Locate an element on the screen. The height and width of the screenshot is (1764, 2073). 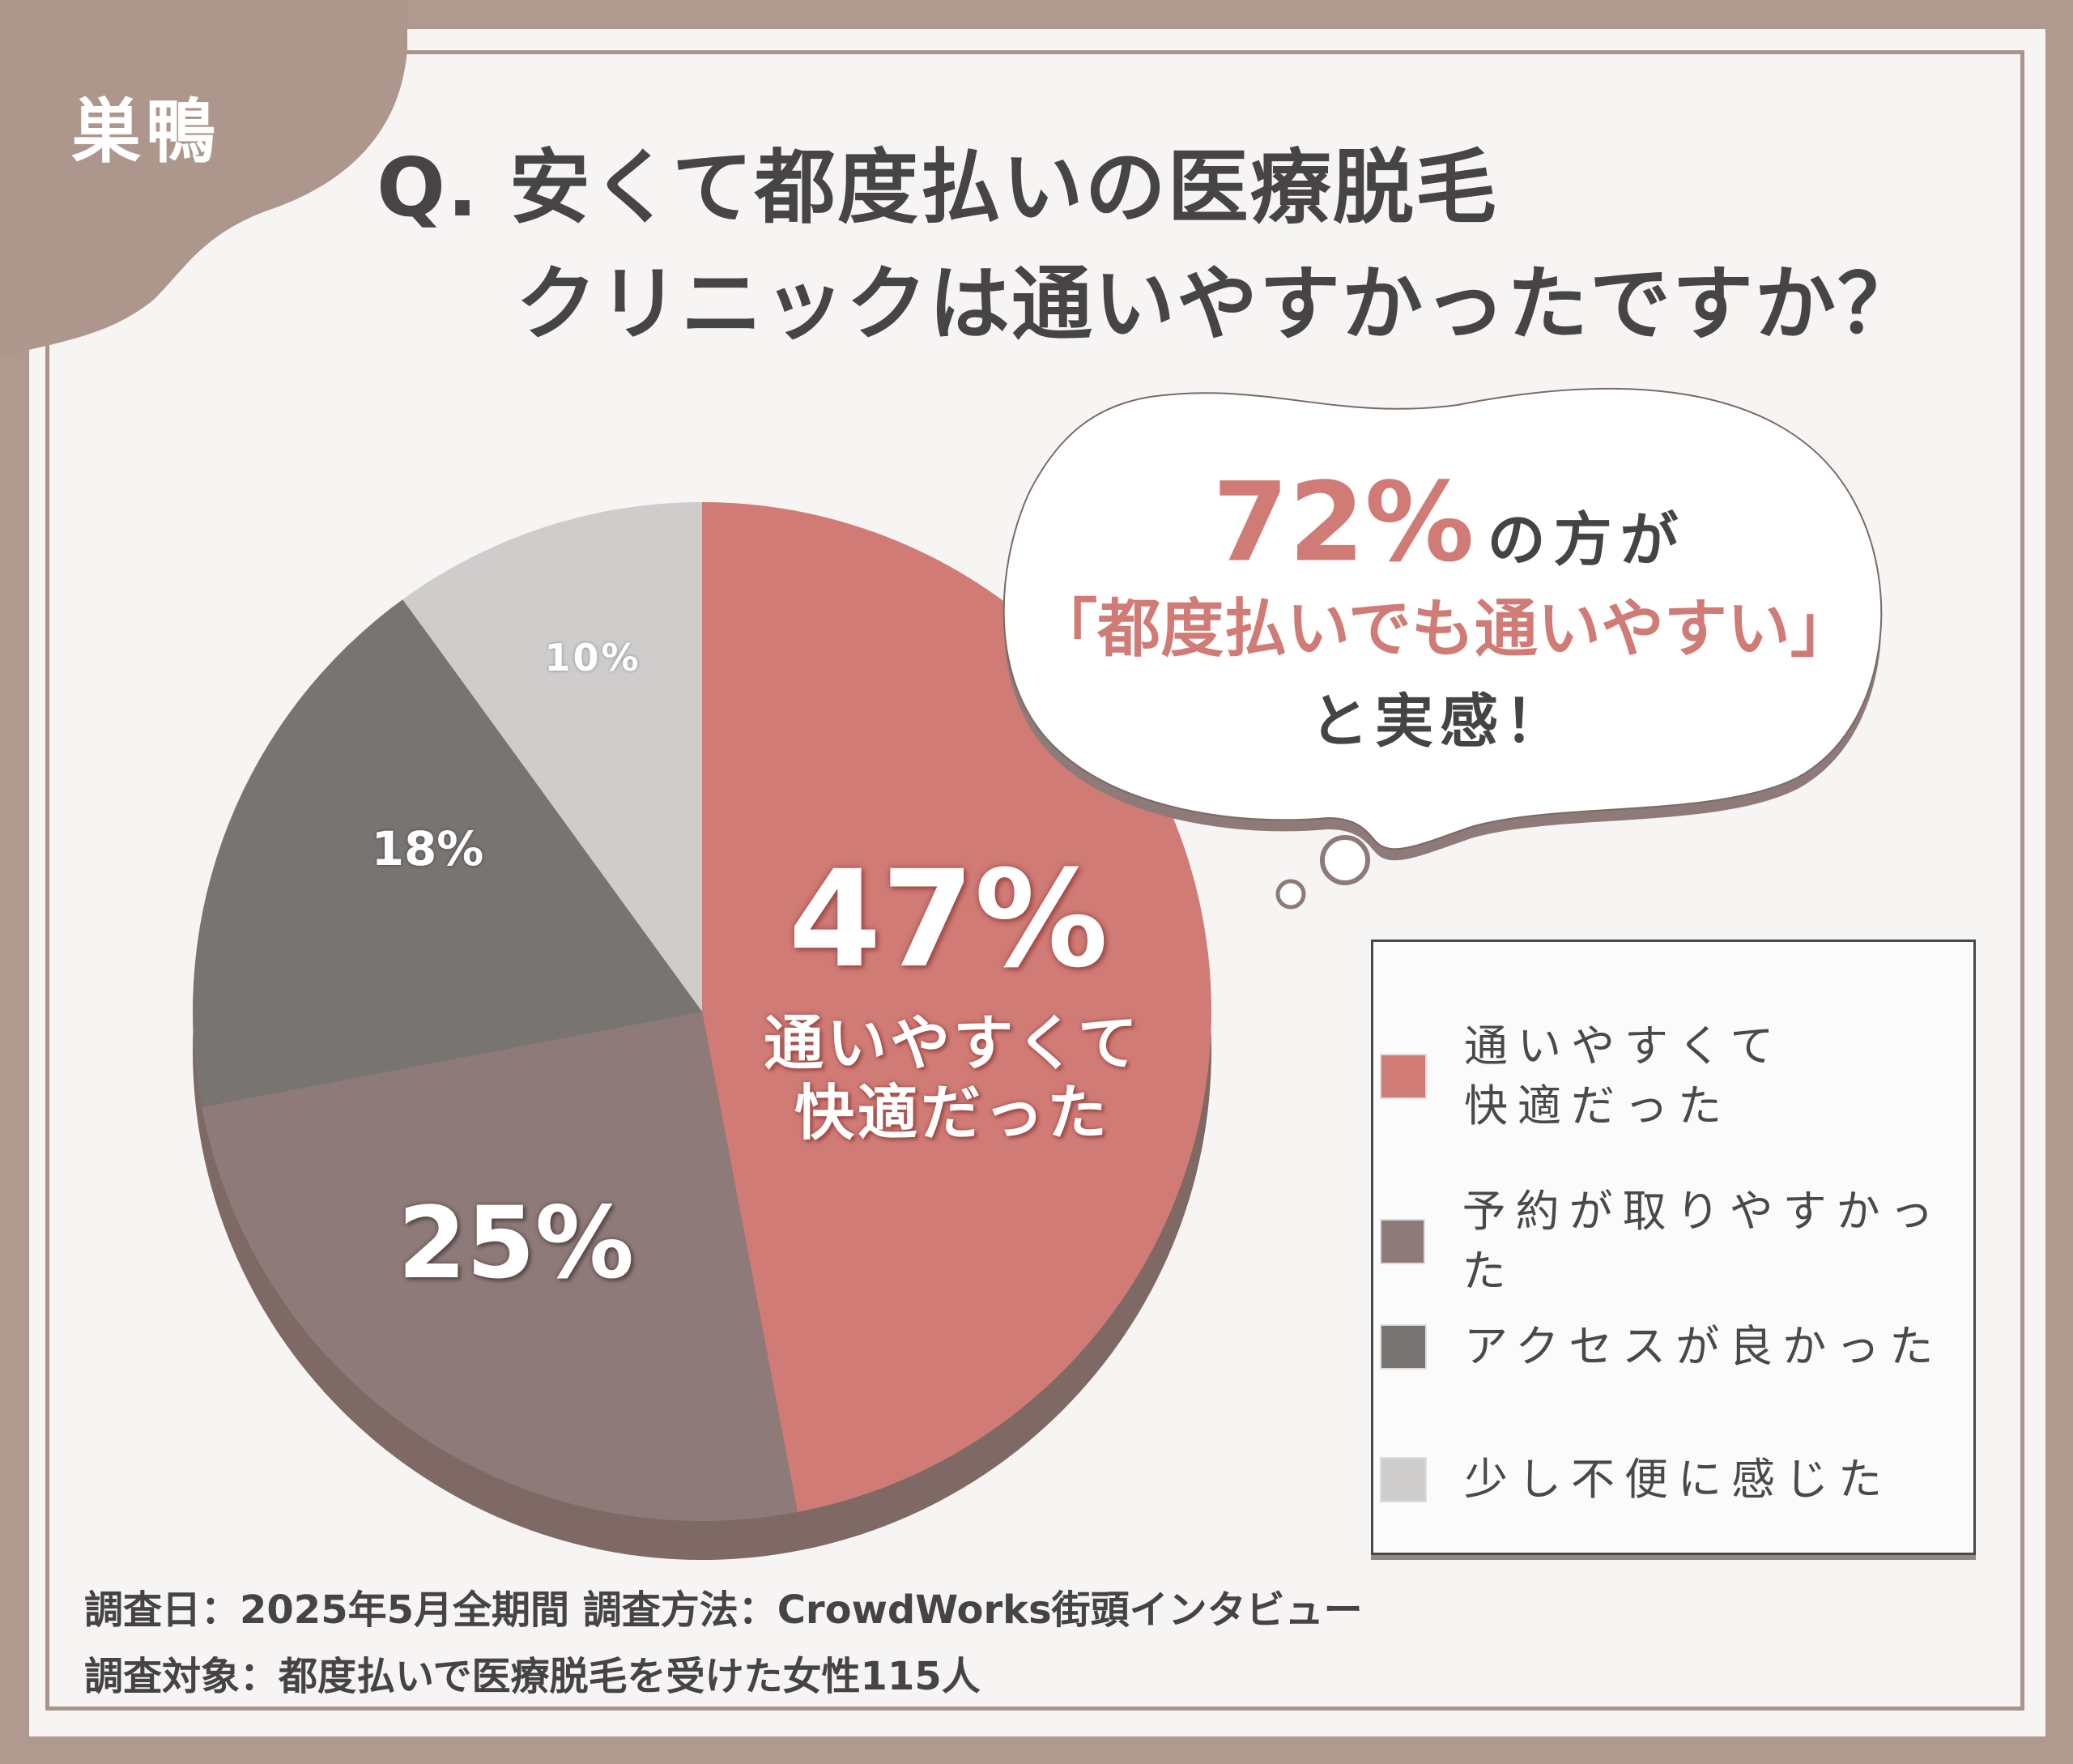
bubble-dot-large is located at coordinates (1345, 860).